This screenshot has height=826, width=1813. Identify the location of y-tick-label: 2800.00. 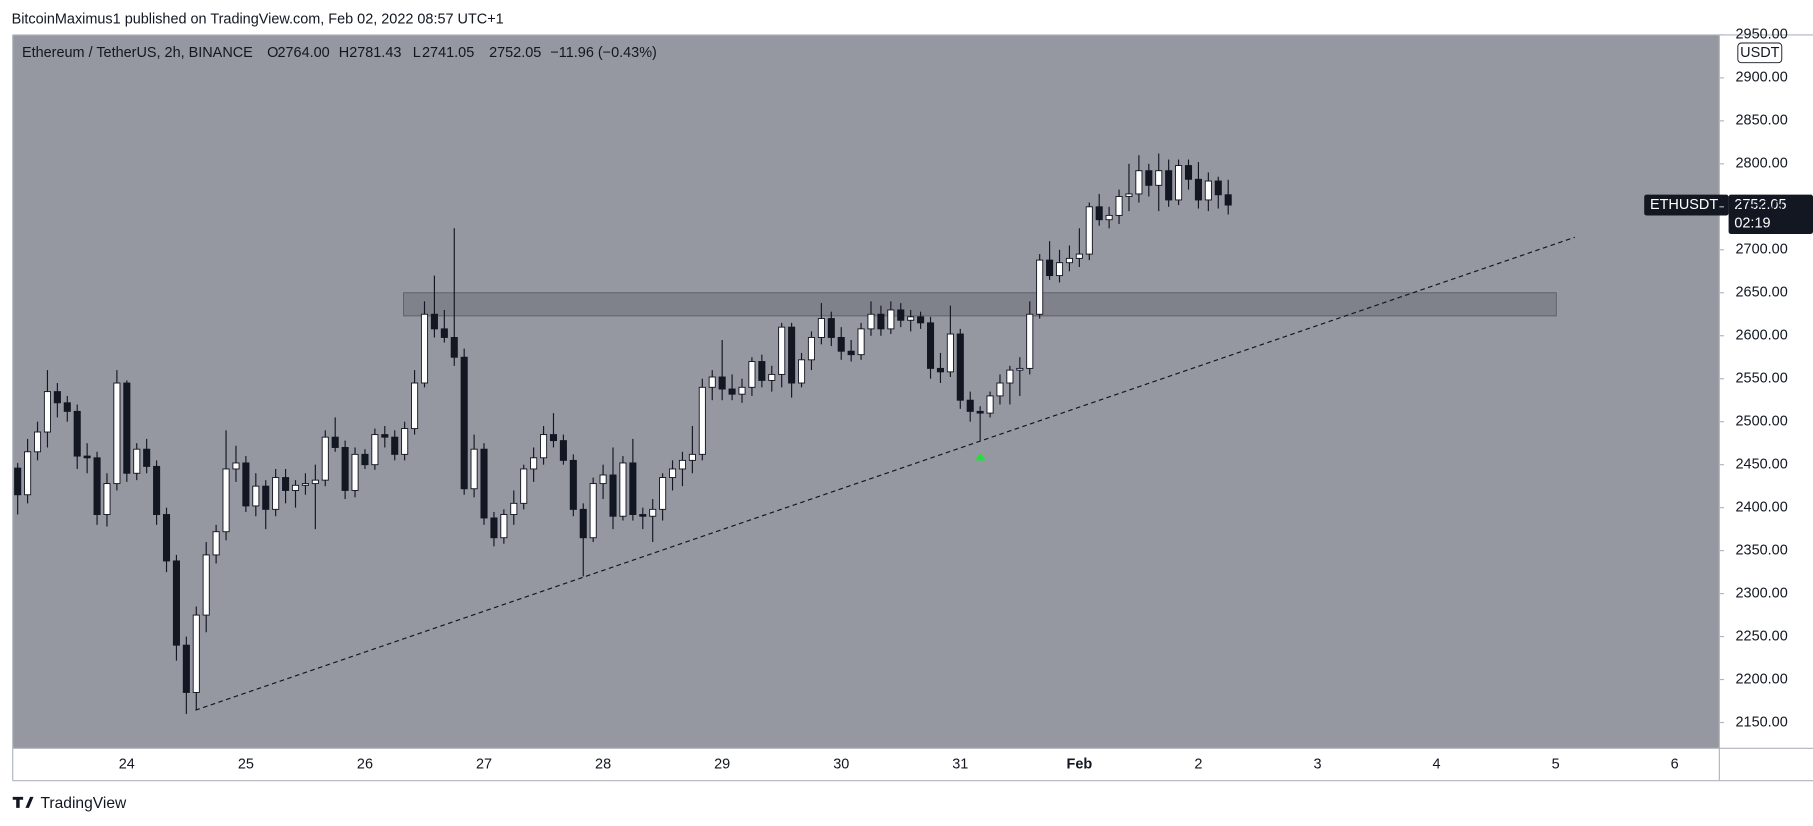
(1762, 164).